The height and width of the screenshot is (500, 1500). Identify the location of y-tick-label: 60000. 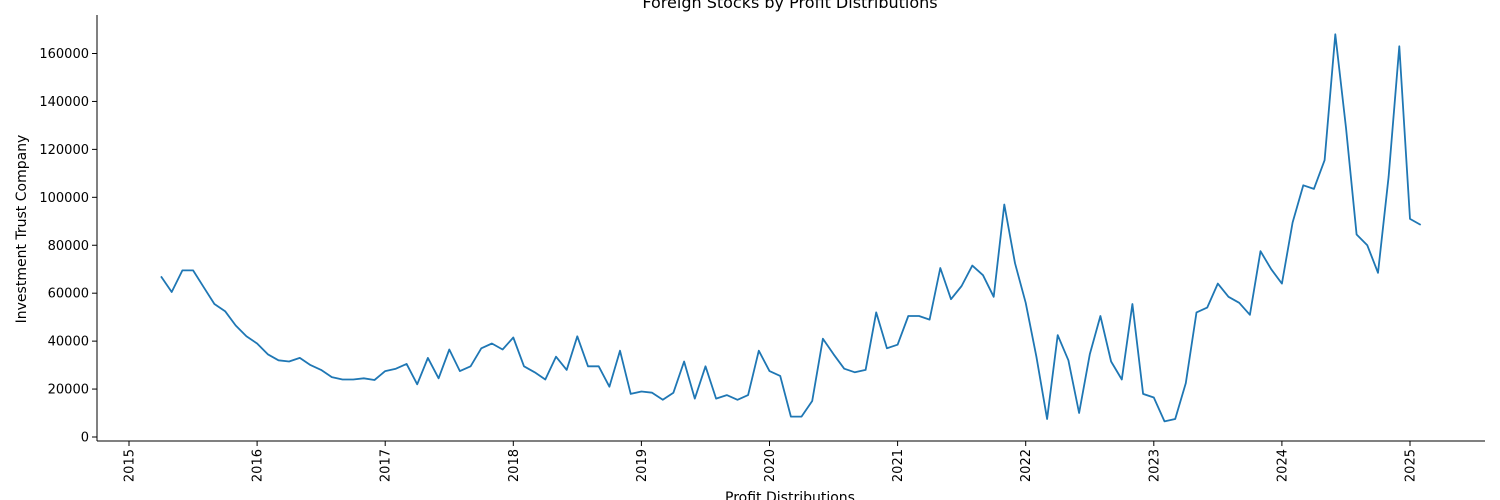
(68, 294).